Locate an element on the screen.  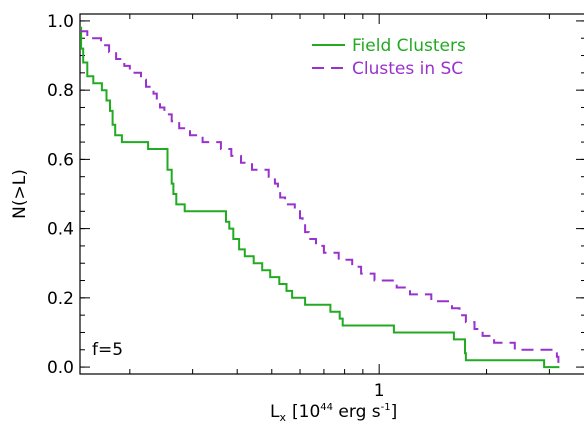
y-tick-label: 0.2 is located at coordinates (60, 299).